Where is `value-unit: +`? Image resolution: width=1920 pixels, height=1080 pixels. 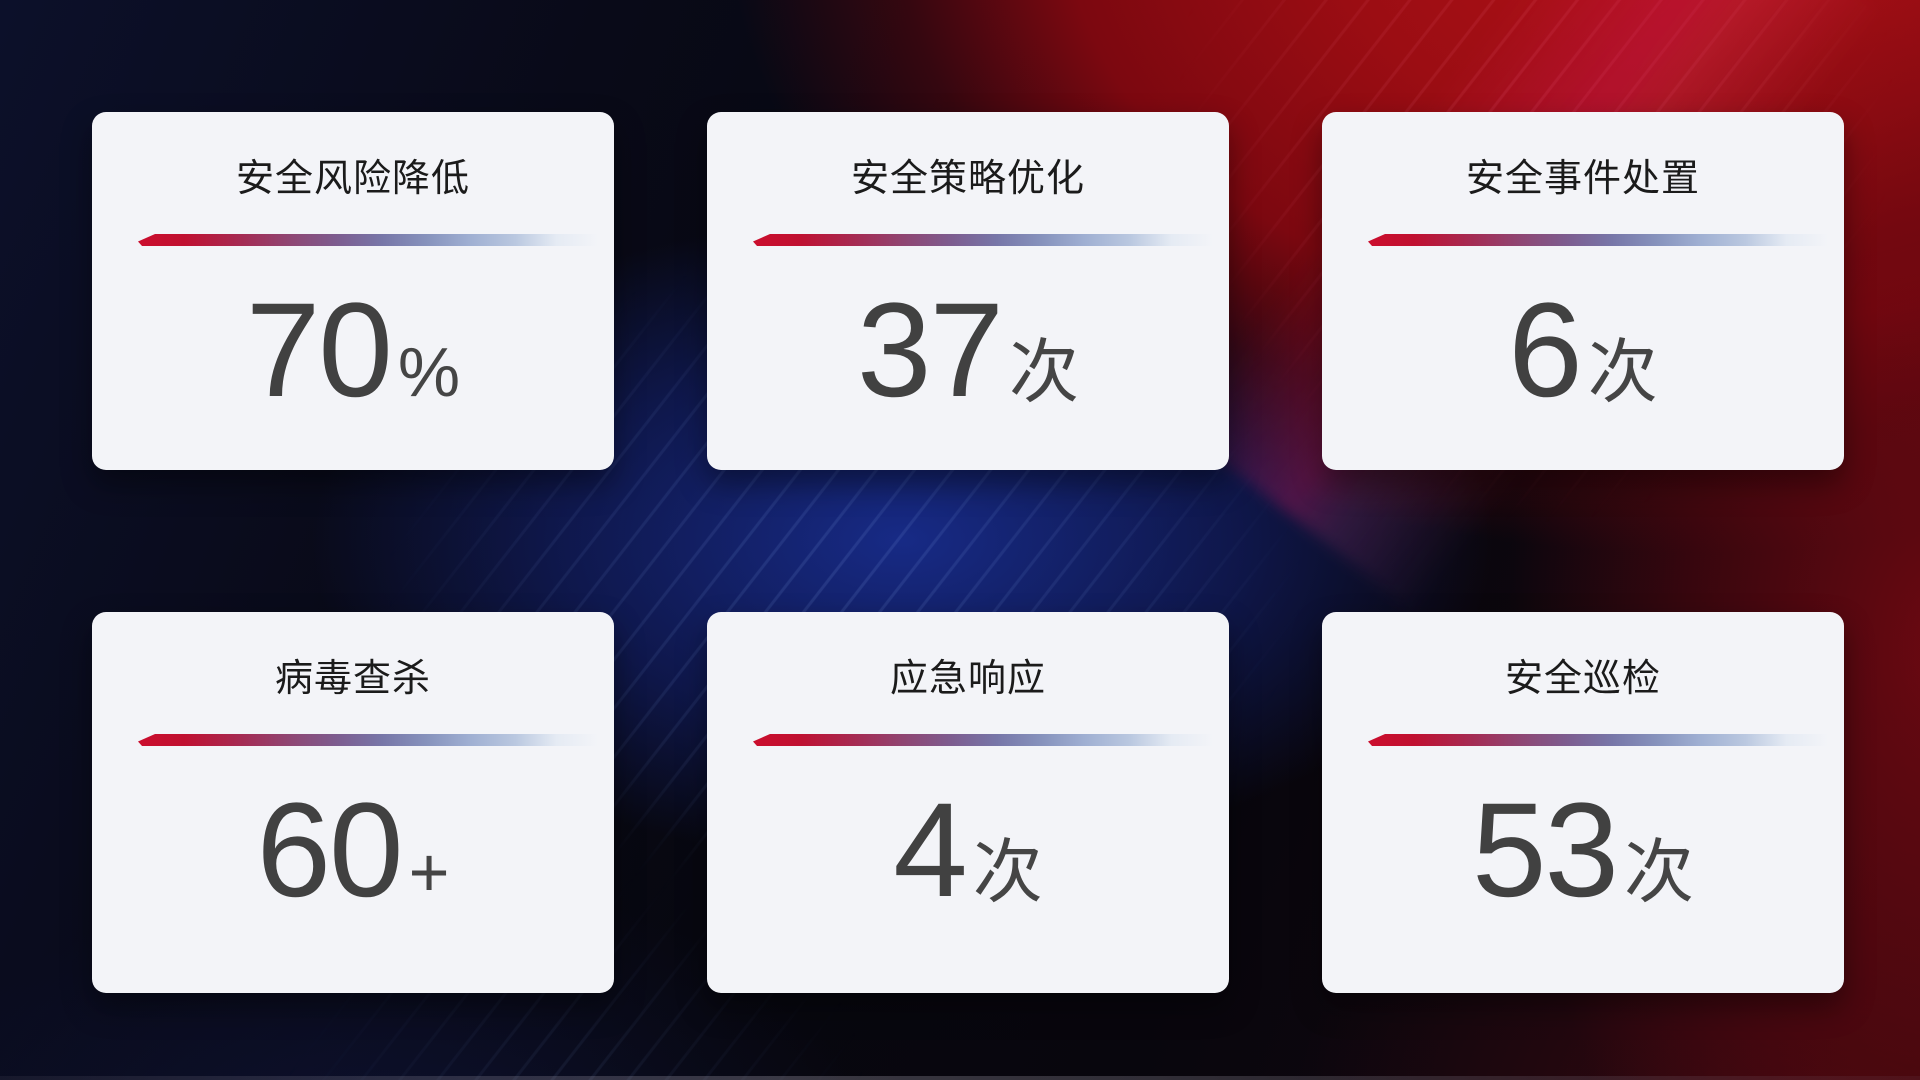 value-unit: + is located at coordinates (429, 872).